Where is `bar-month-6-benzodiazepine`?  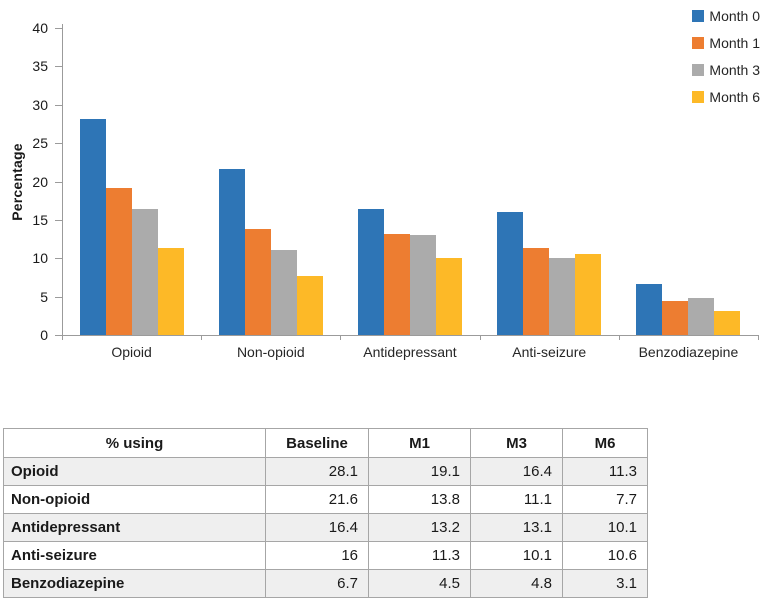 bar-month-6-benzodiazepine is located at coordinates (727, 323).